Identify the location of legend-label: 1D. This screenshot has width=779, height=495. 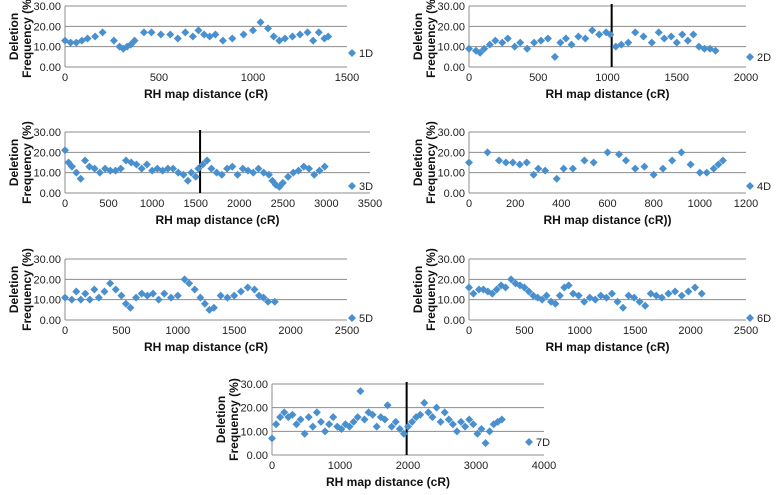
(366, 54).